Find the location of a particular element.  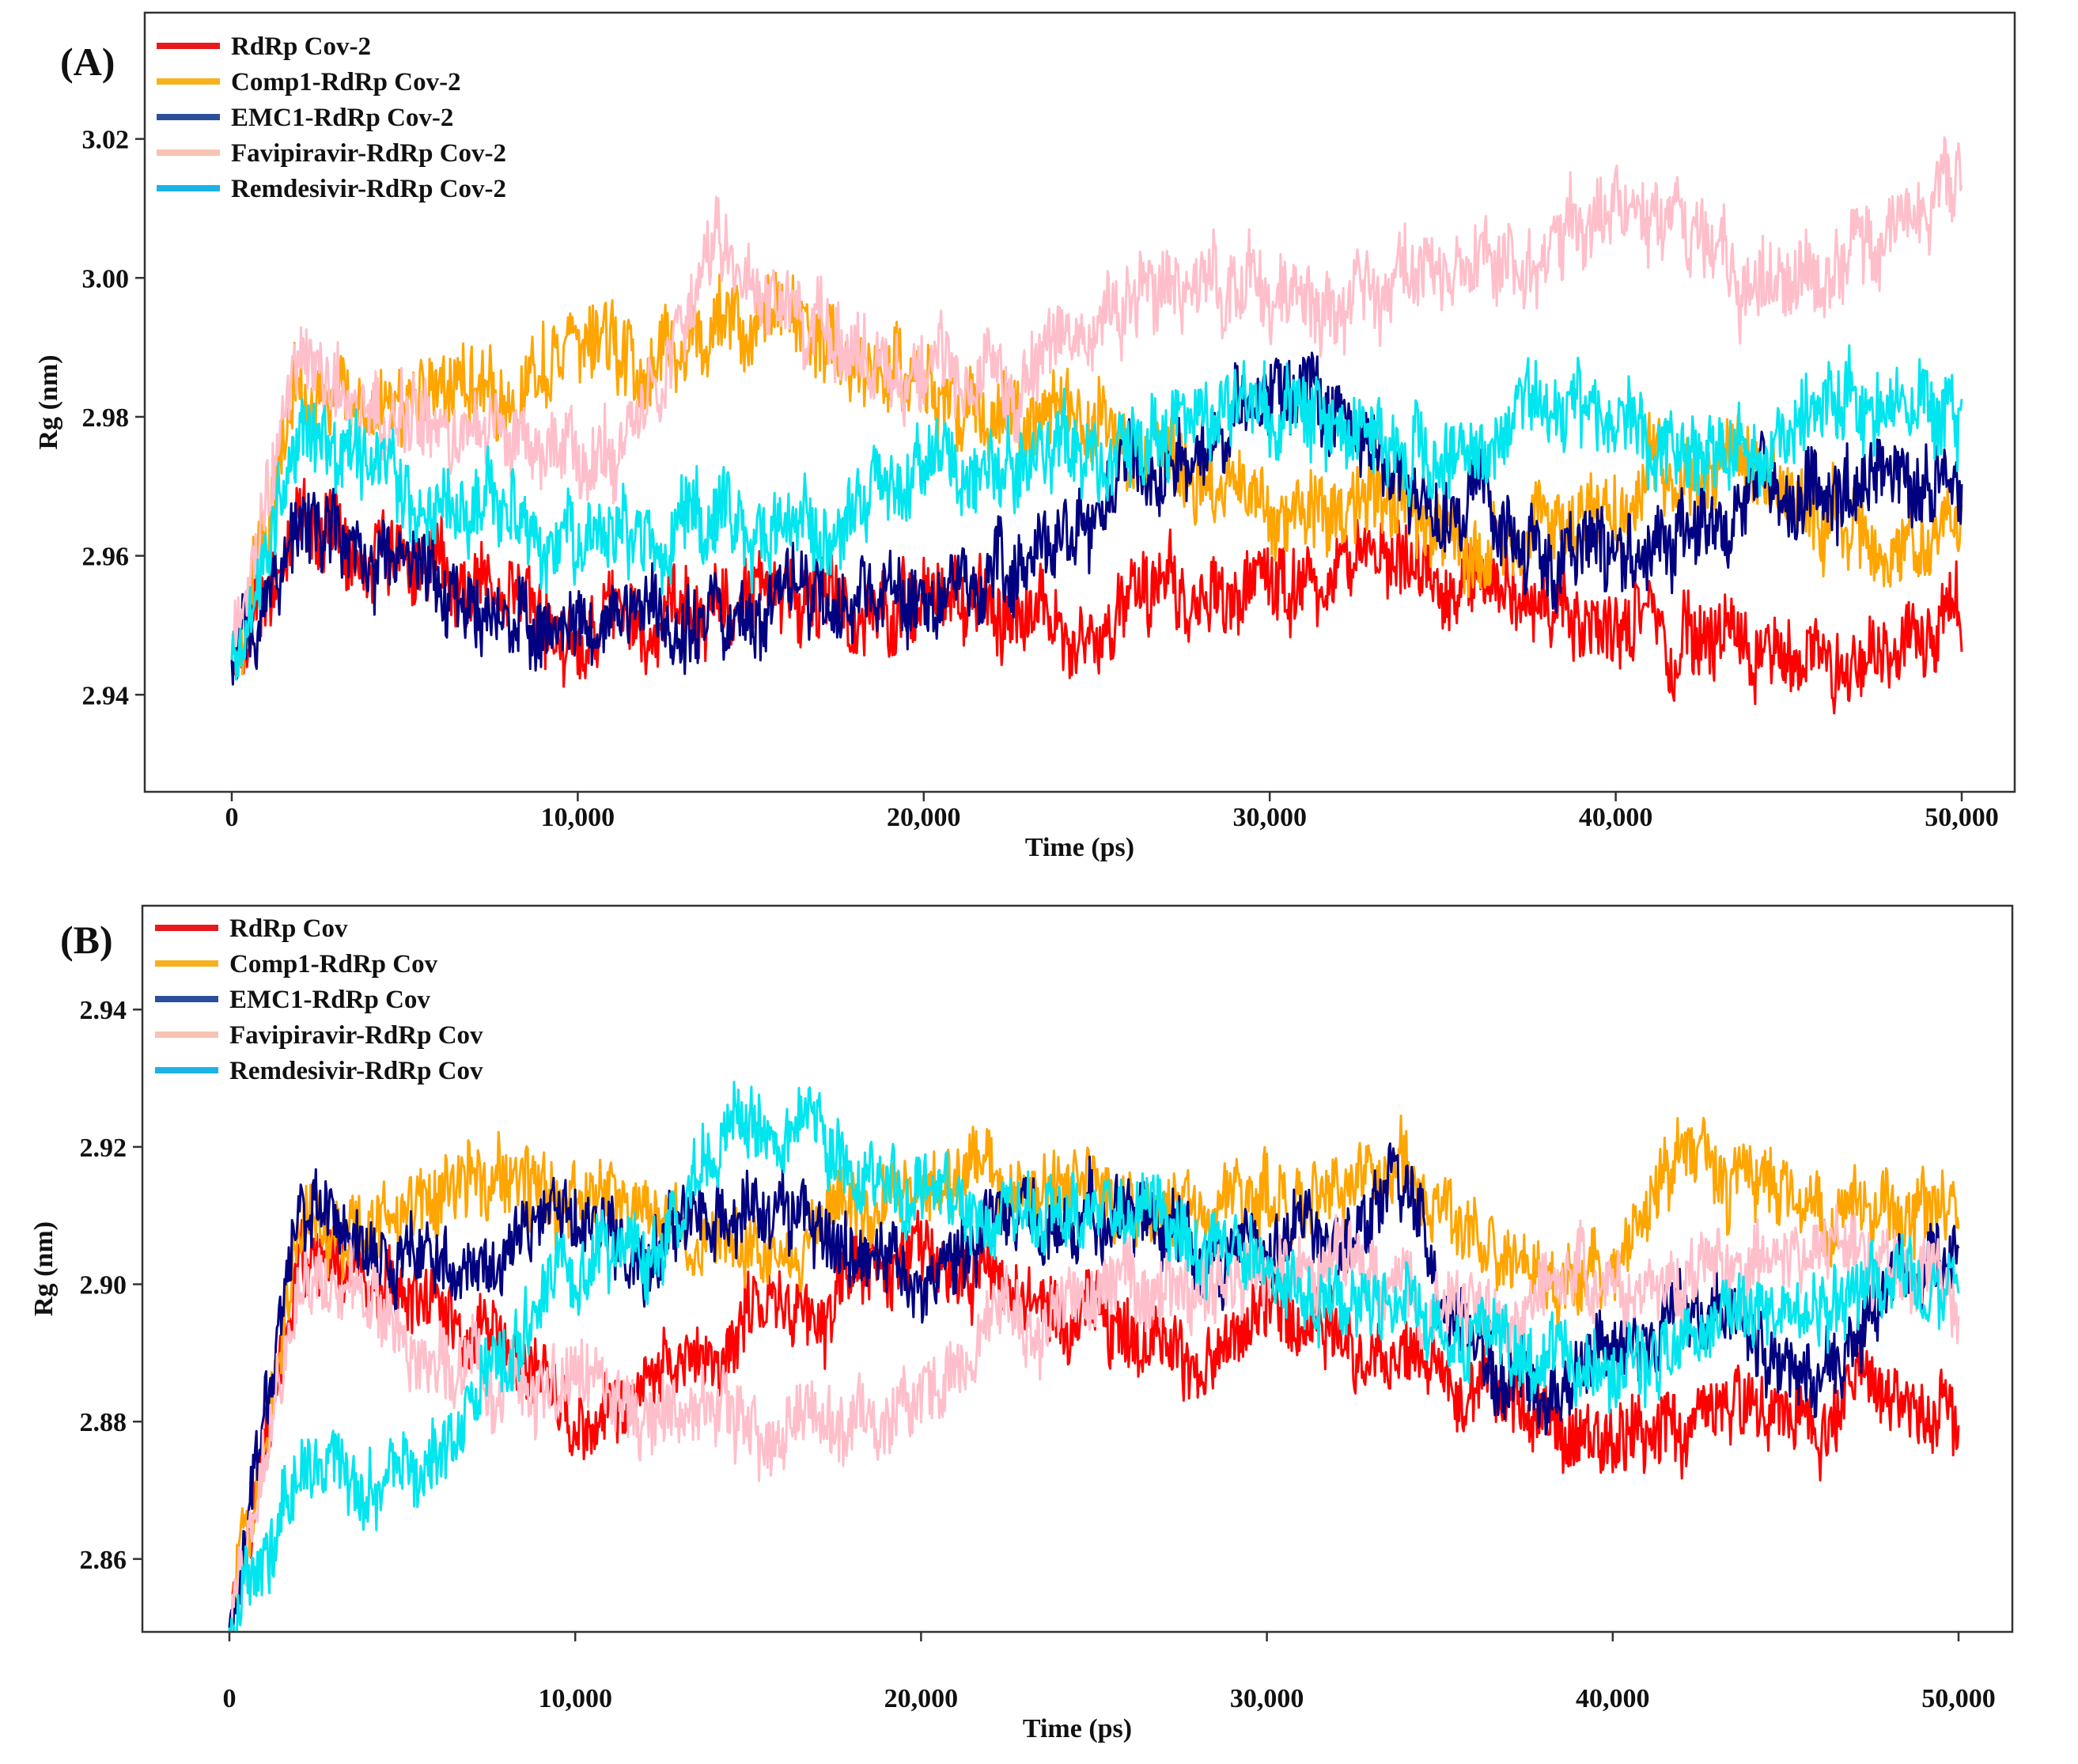

panel-label: (A) is located at coordinates (88, 62).